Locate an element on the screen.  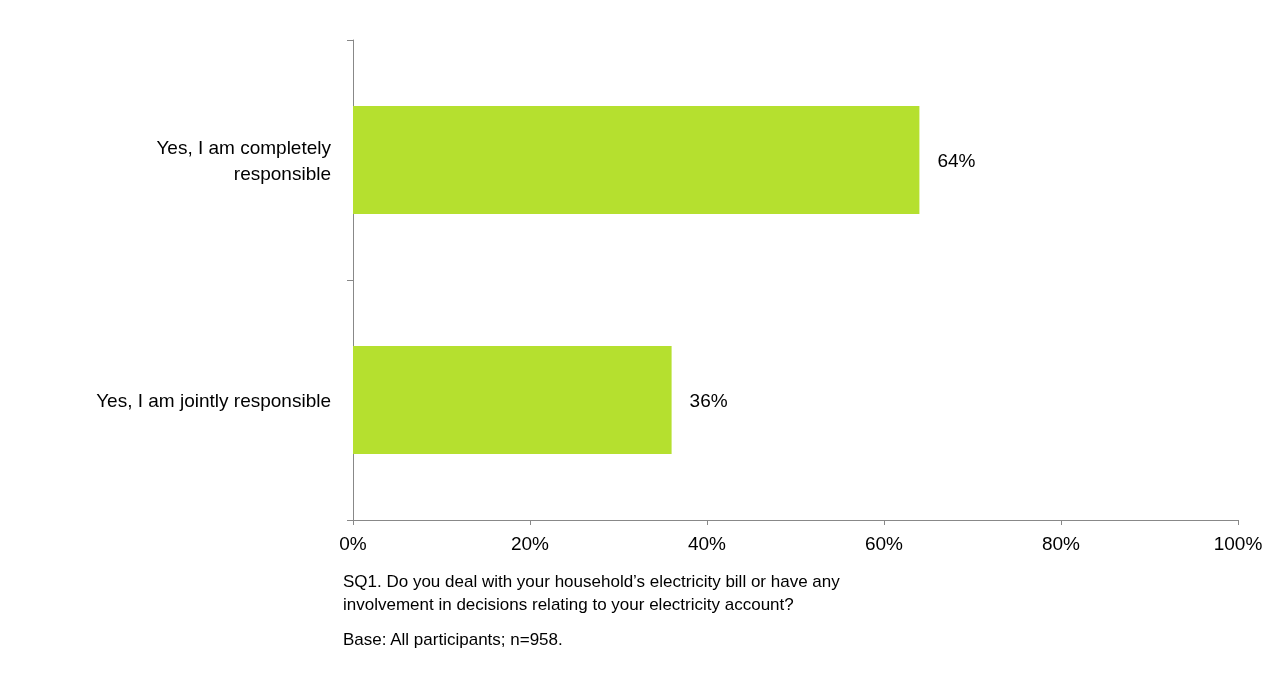
y-tick-label: Yes, I am jointly responsible is located at coordinates (213, 400).